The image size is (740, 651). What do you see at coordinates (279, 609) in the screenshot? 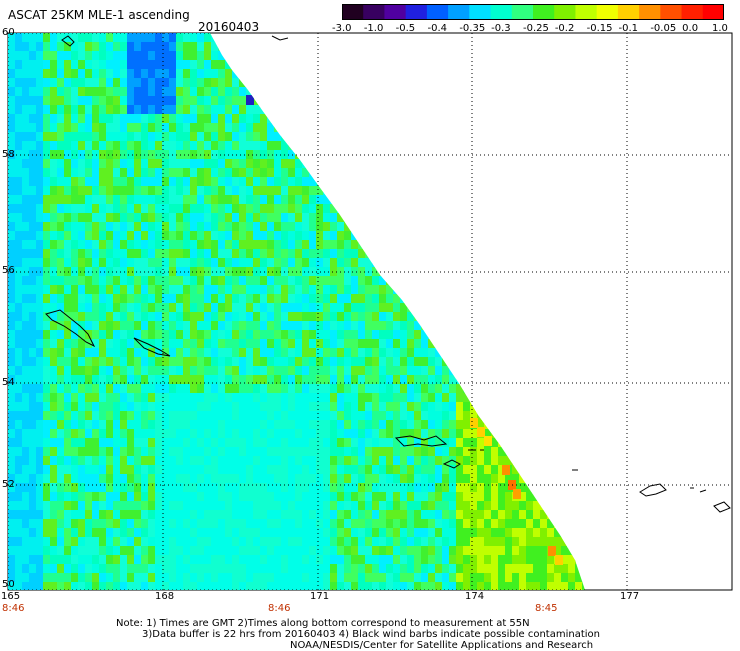
I see `time-label-2: 8:46` at bounding box center [279, 609].